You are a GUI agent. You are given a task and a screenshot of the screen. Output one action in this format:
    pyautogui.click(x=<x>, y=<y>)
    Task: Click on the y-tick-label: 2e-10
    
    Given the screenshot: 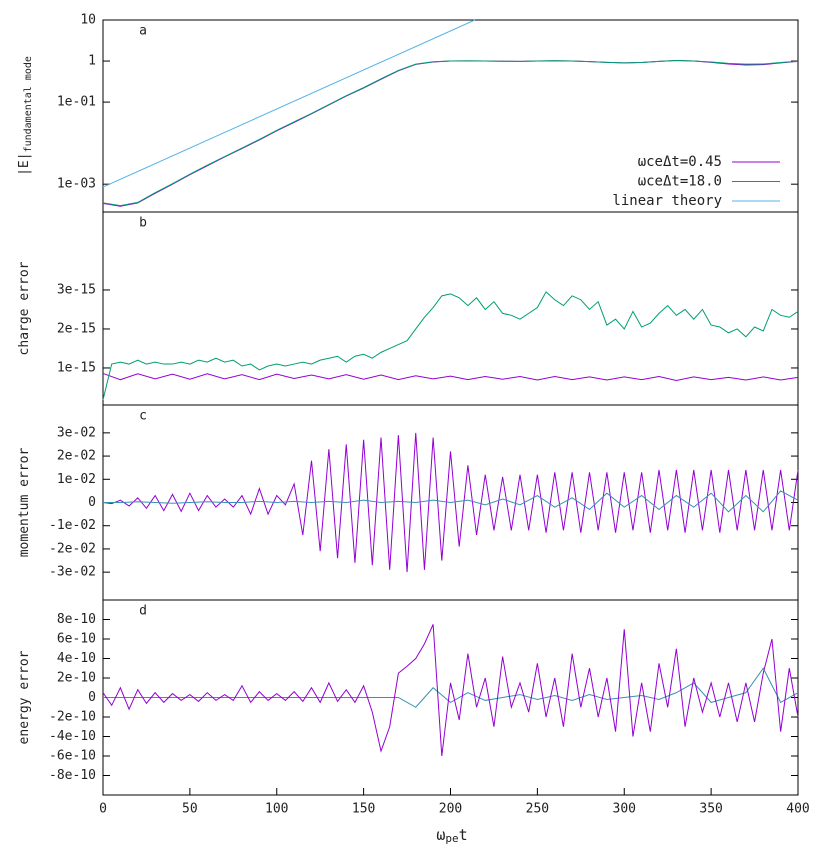 What is the action you would take?
    pyautogui.click(x=76, y=678)
    